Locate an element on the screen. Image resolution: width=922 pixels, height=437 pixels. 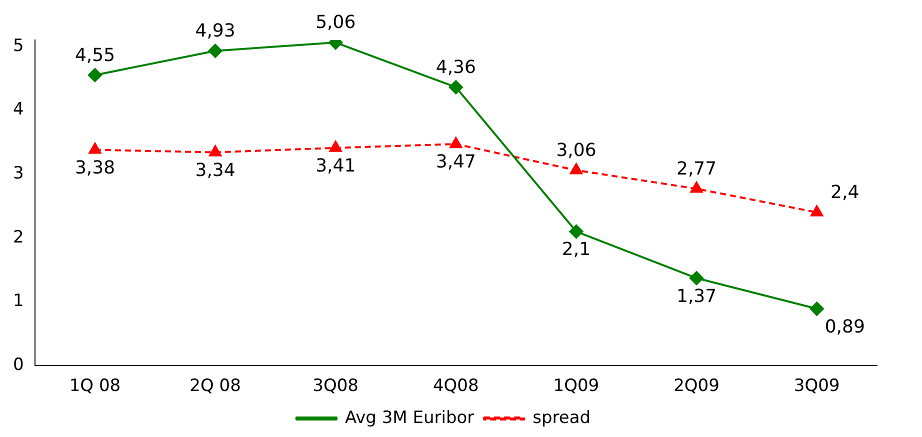
x-tick-label: 4Q08 is located at coordinates (455, 386).